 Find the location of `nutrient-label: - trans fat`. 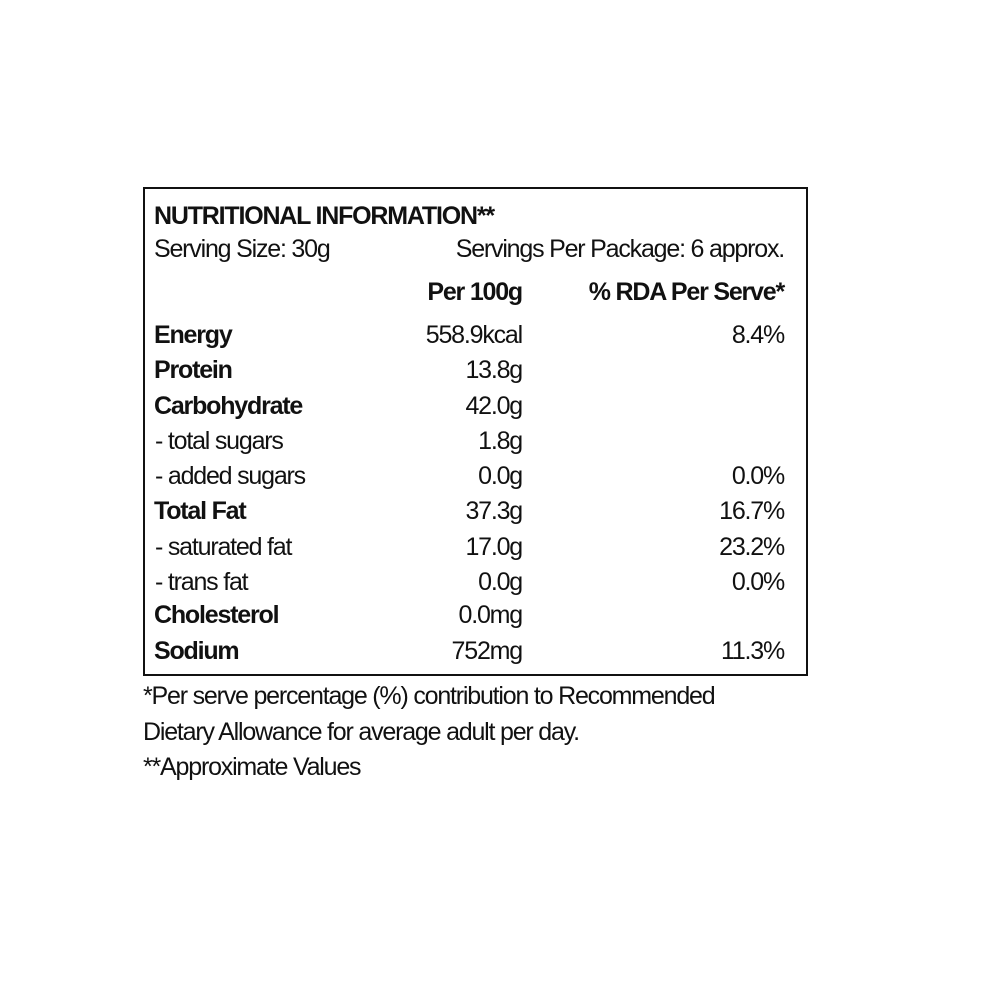

nutrient-label: - trans fat is located at coordinates (202, 582).